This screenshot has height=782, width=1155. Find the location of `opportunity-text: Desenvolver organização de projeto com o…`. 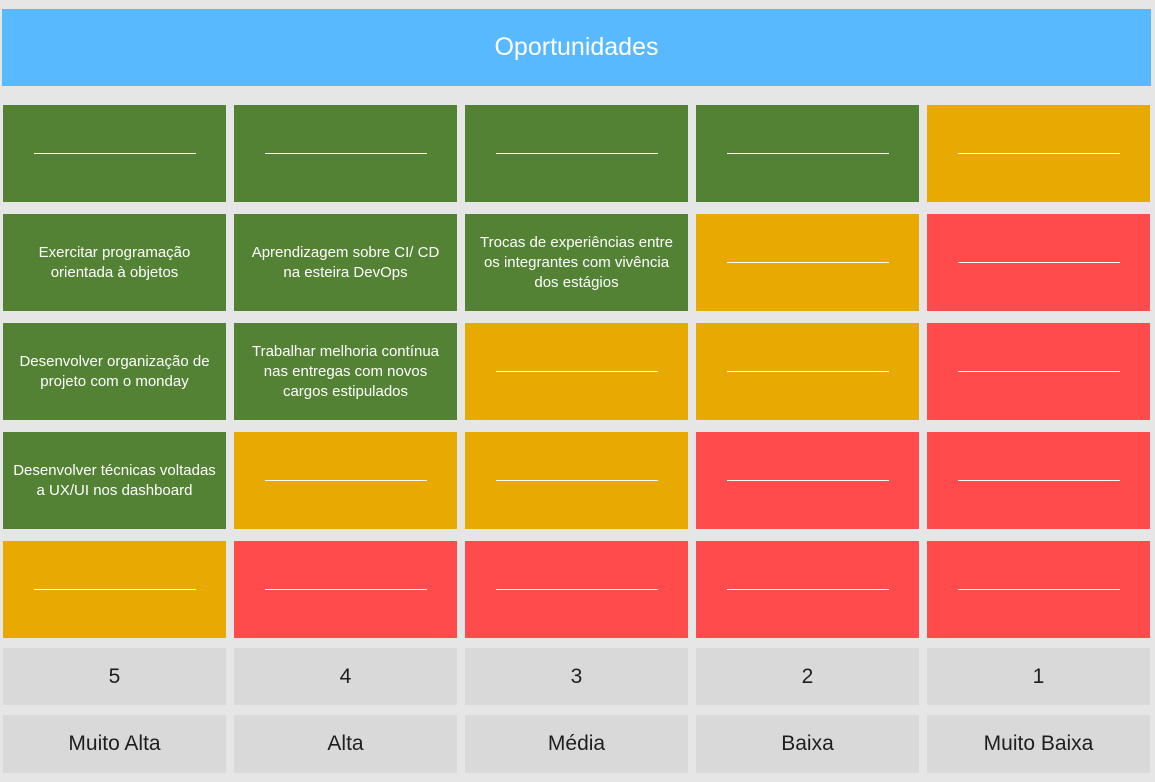

opportunity-text: Desenvolver organização de projeto com o… is located at coordinates (114, 371).